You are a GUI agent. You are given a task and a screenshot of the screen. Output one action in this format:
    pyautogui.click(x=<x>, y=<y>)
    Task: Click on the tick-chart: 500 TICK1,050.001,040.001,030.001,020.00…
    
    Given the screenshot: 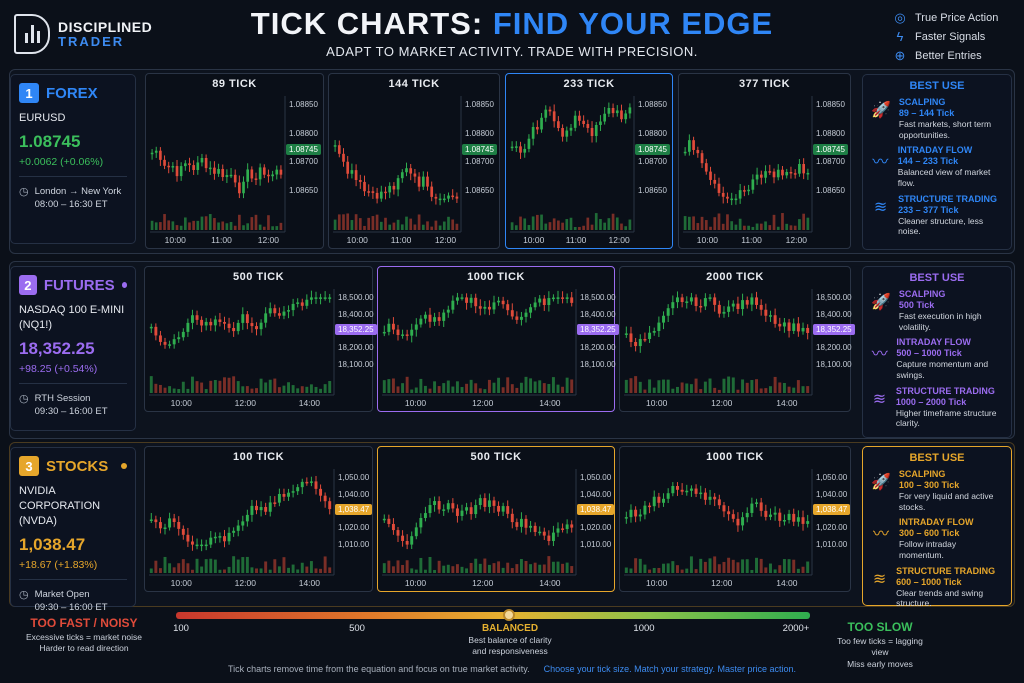 What is the action you would take?
    pyautogui.click(x=496, y=519)
    